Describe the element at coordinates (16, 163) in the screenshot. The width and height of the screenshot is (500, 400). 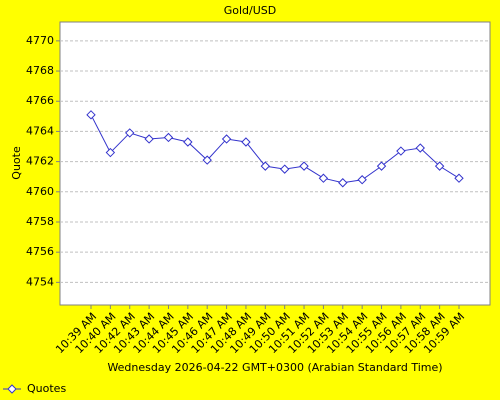
I see `y-axis-label: Quote` at that location.